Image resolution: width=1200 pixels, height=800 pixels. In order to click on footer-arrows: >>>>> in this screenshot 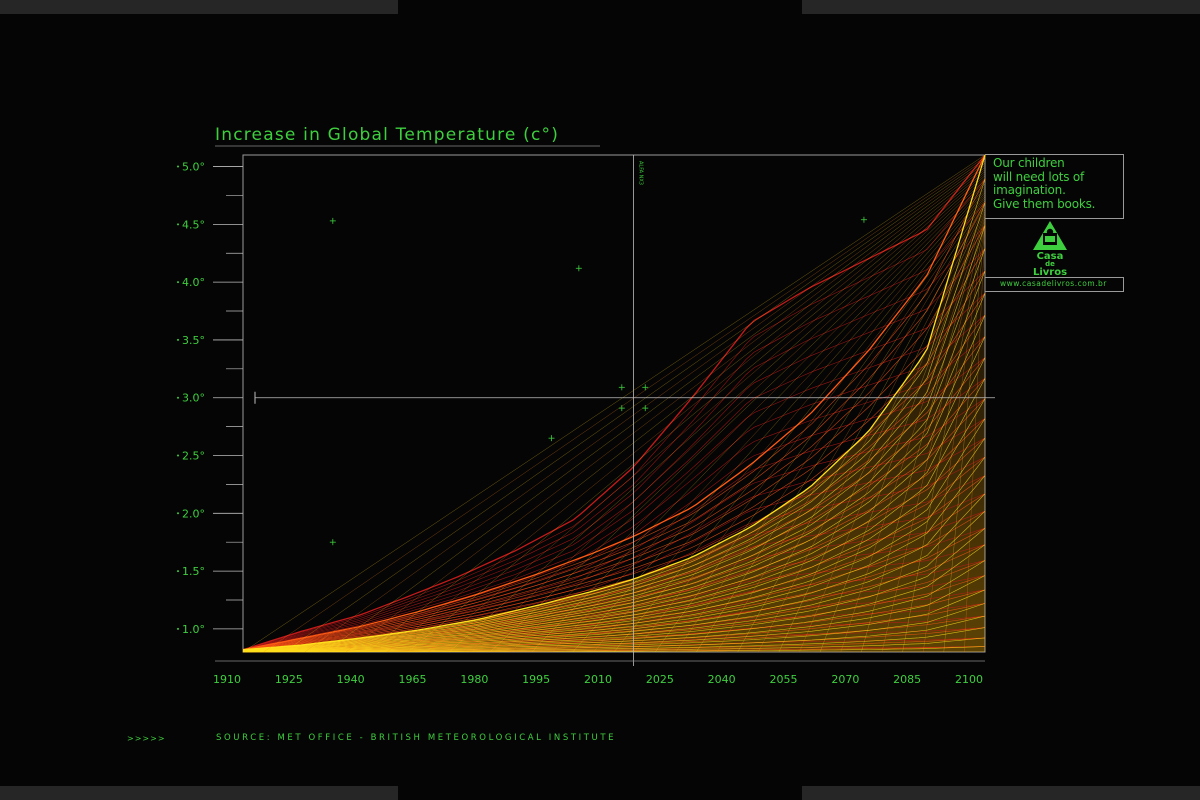, I will do `click(146, 738)`.